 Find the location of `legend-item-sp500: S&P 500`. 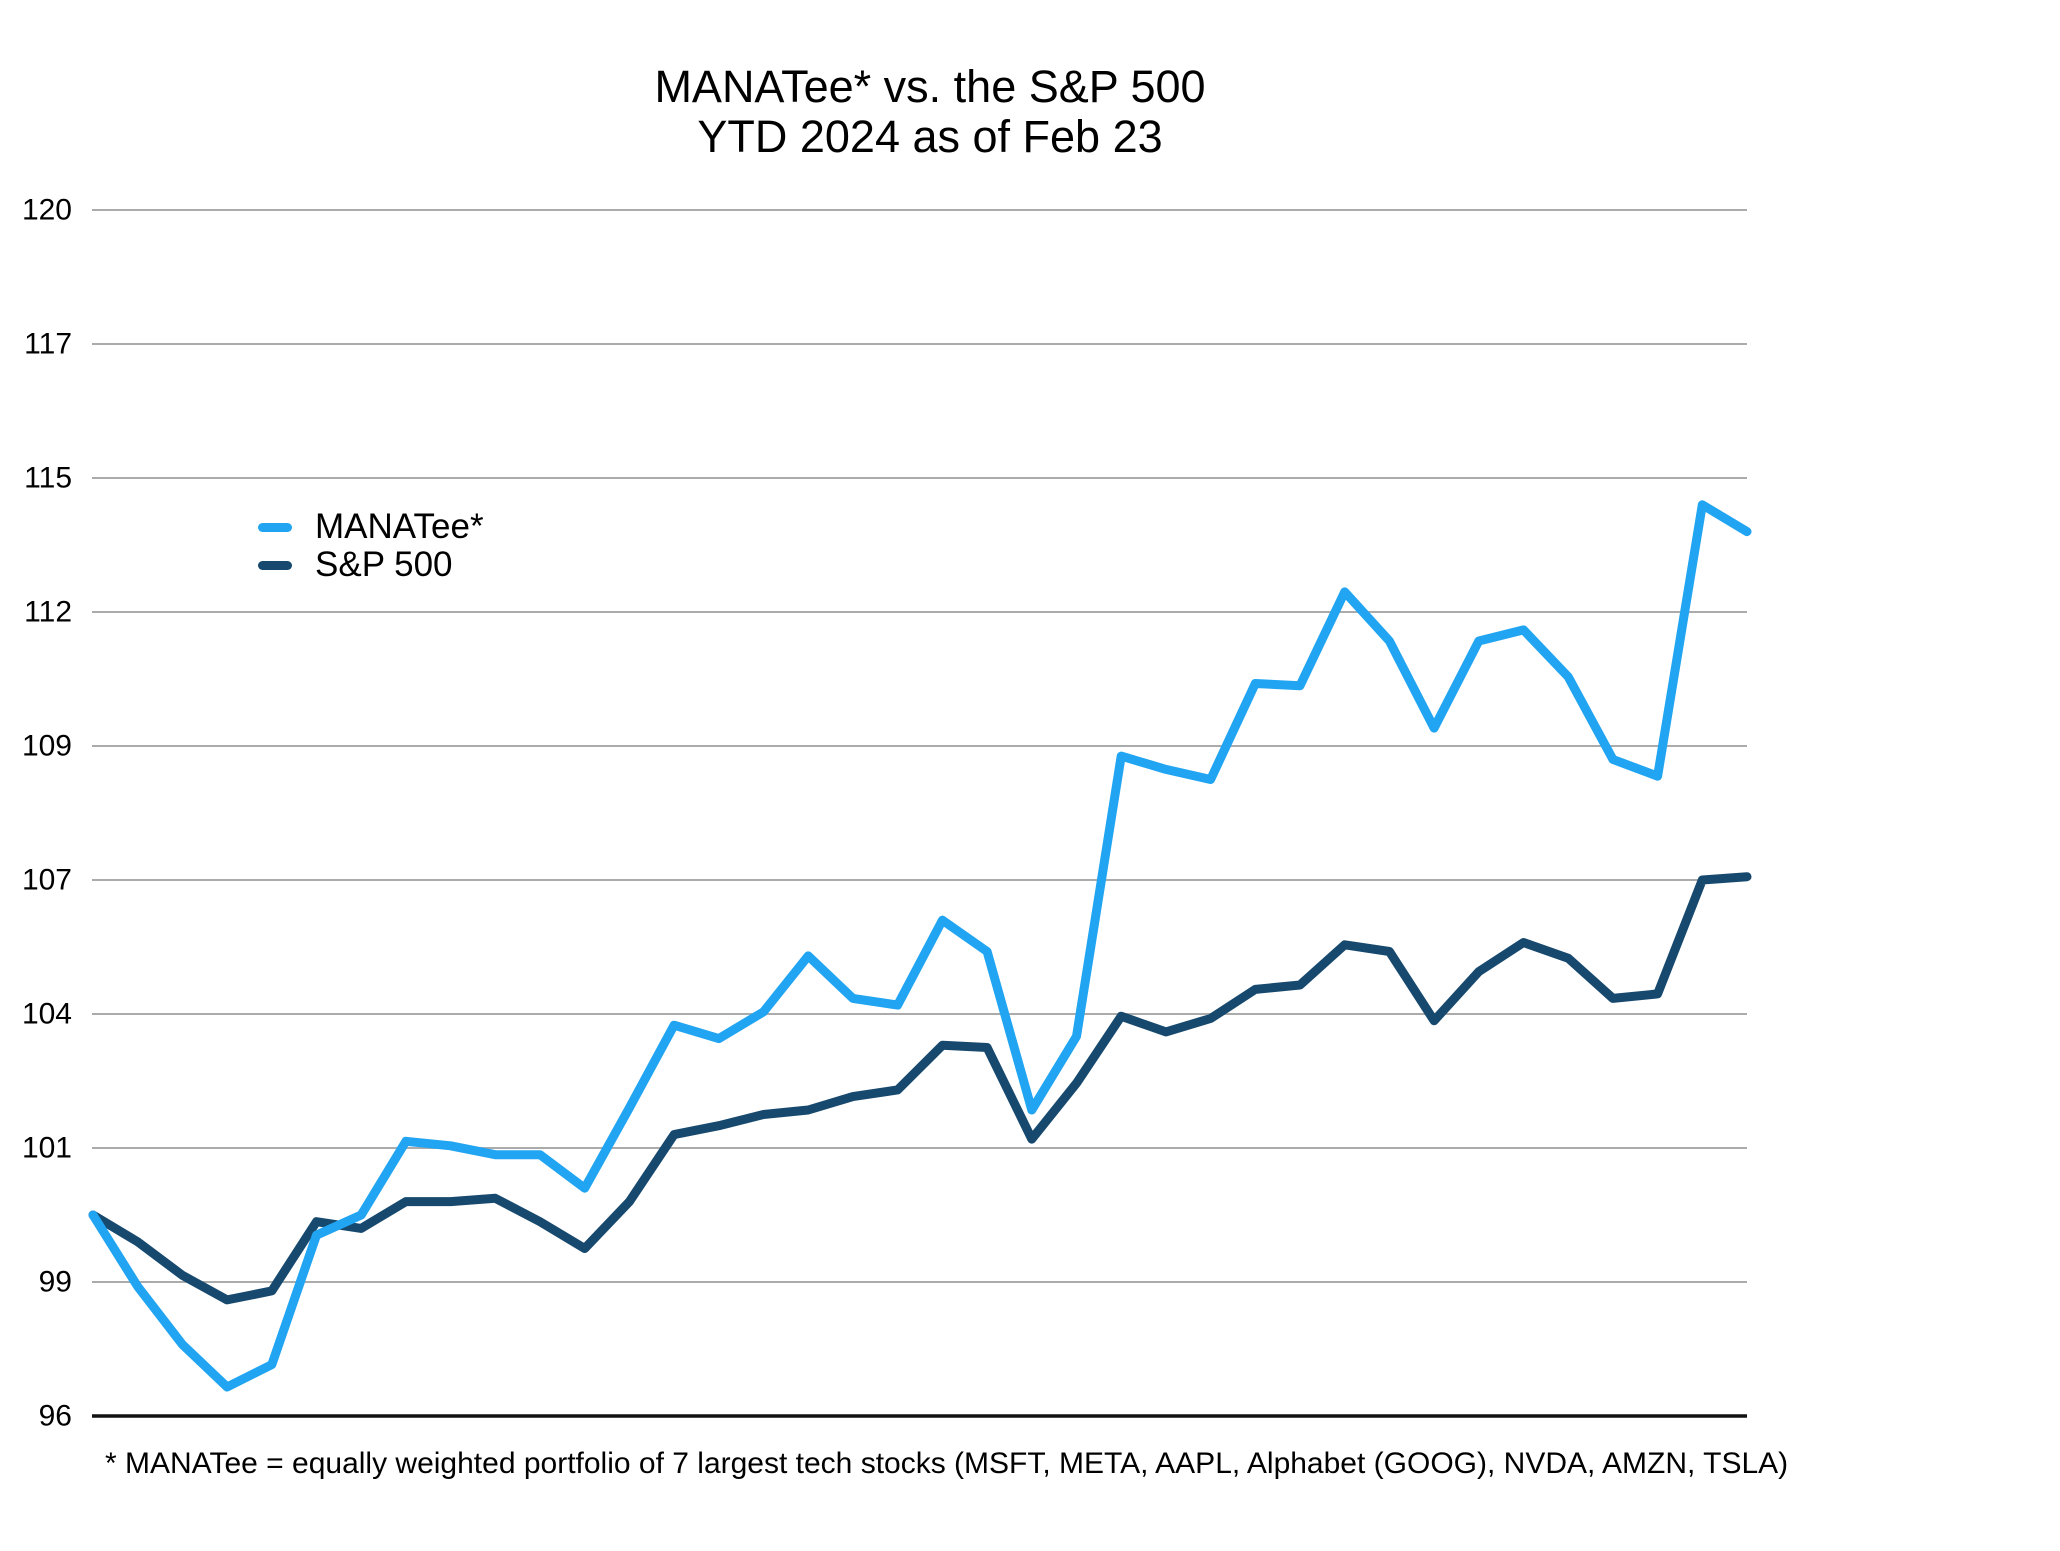

legend-item-sp500: S&P 500 is located at coordinates (371, 565).